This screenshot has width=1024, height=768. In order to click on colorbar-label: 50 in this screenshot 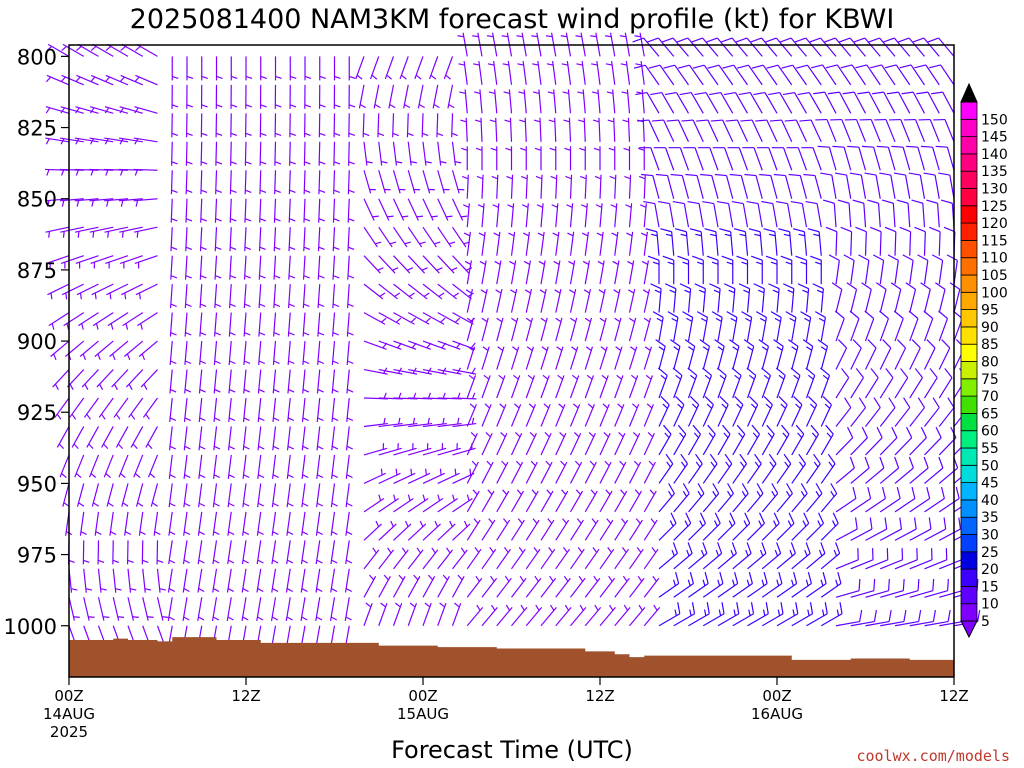, I will do `click(990, 466)`.